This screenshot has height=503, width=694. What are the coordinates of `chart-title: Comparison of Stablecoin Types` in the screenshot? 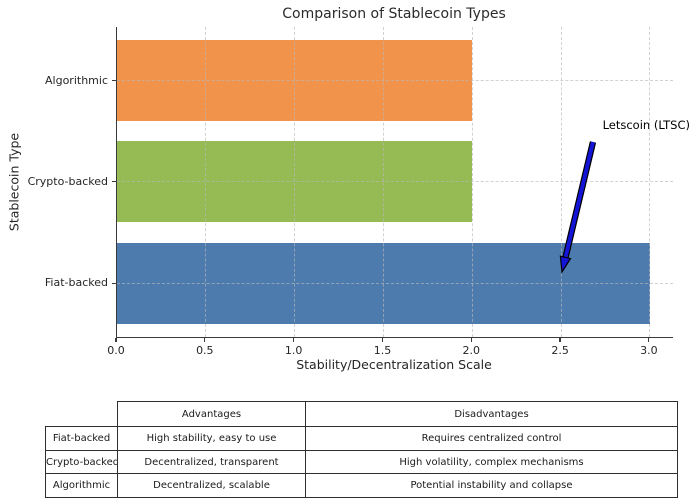 It's located at (394, 14).